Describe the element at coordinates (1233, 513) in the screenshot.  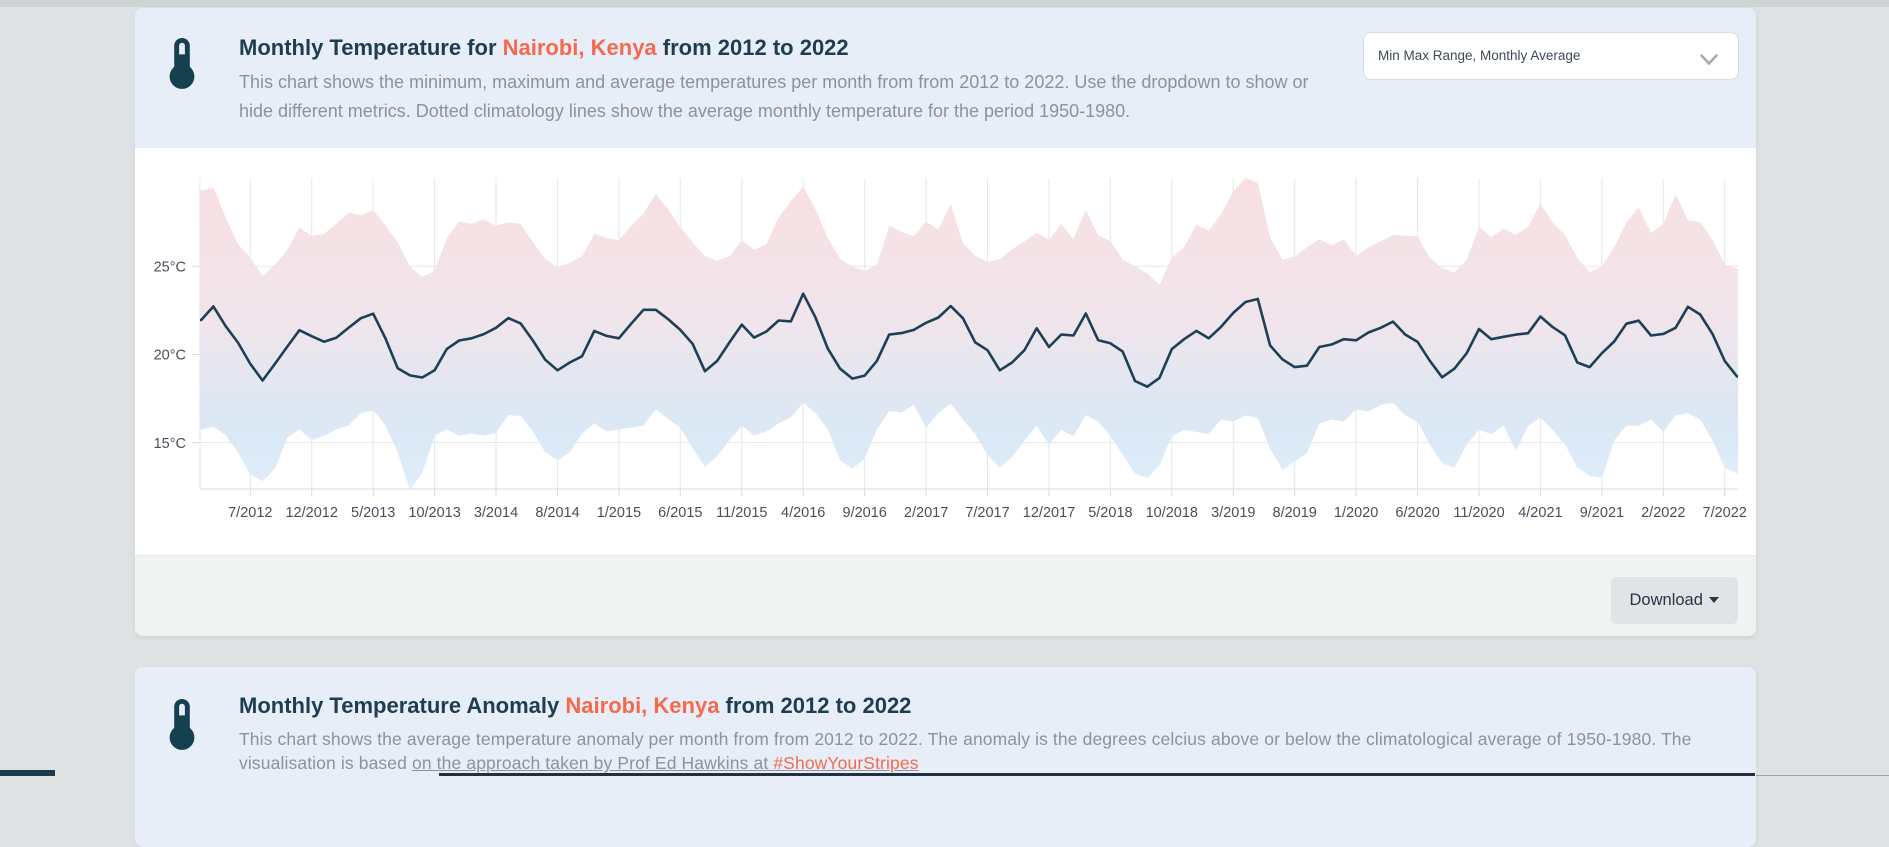
I see `svg-text: 3/2019` at that location.